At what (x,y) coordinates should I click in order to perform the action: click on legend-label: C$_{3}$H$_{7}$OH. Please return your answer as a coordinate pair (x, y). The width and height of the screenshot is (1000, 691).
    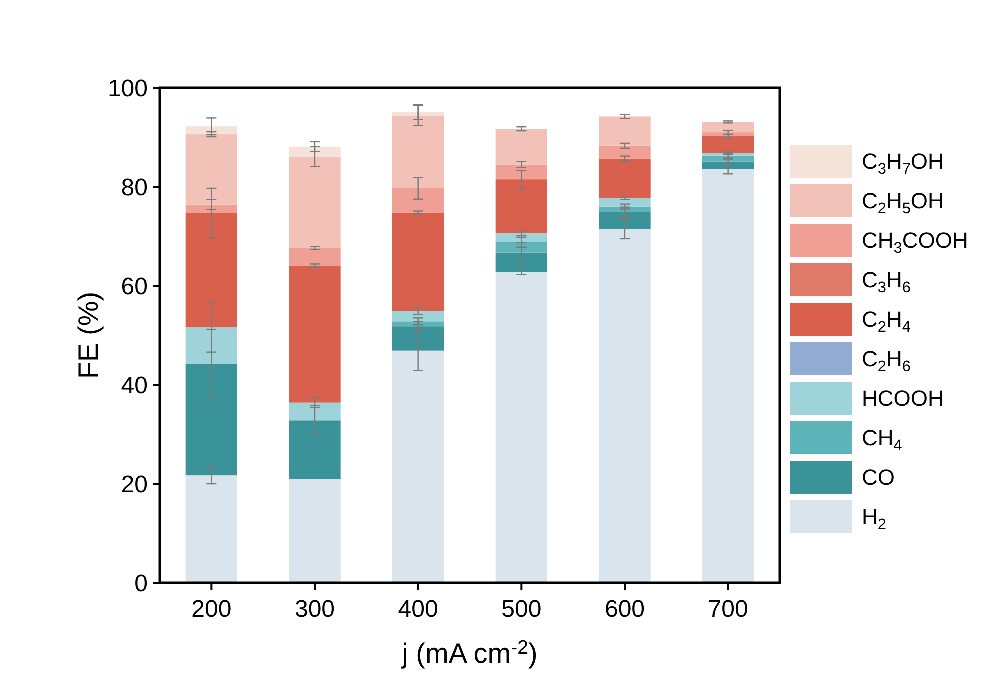
    Looking at the image, I should click on (903, 163).